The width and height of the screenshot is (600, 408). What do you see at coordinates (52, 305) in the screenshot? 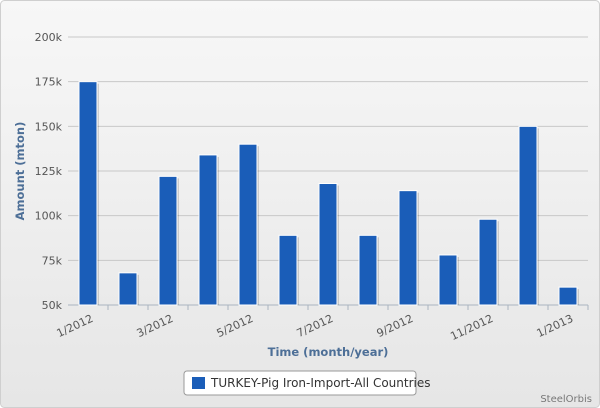
I see `y-tick-label: 50k` at bounding box center [52, 305].